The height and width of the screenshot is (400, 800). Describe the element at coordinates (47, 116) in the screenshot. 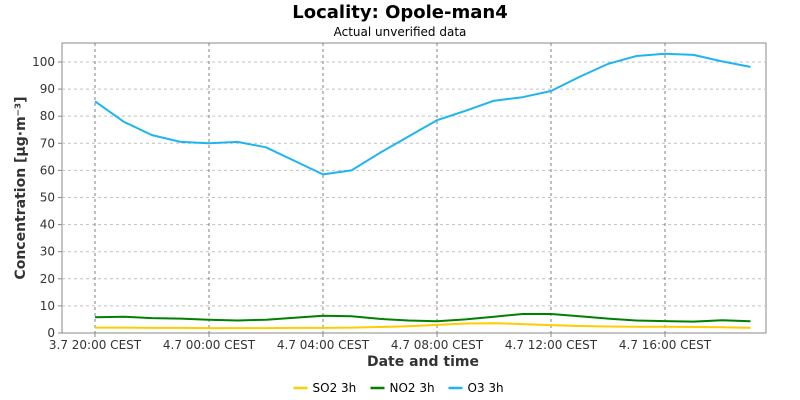

I see `y-tick-label: 80` at that location.